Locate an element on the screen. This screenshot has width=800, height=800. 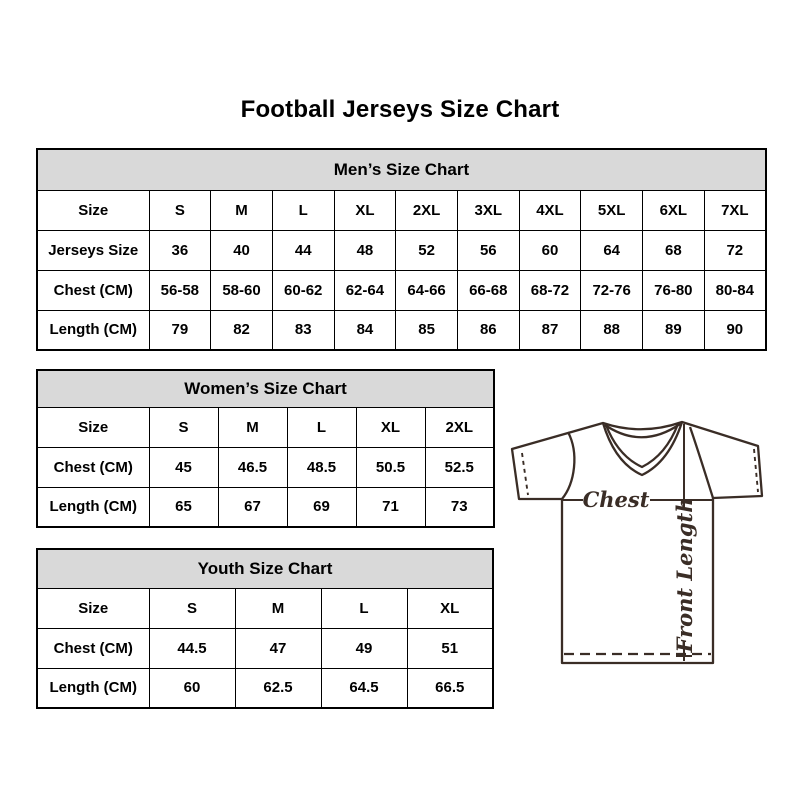
cell: 46.5 is located at coordinates (252, 467).